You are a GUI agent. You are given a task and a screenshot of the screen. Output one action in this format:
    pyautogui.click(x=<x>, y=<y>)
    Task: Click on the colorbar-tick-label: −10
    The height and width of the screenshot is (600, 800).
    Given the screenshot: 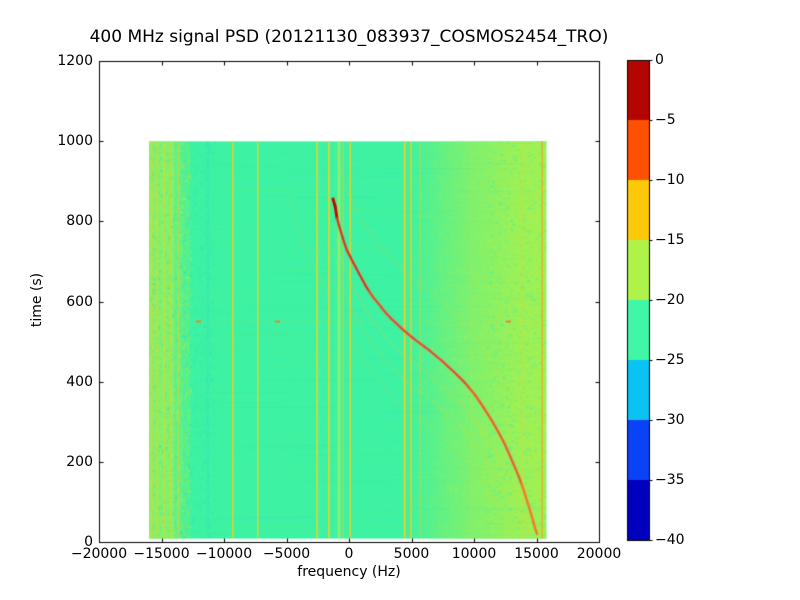 What is the action you would take?
    pyautogui.click(x=670, y=180)
    